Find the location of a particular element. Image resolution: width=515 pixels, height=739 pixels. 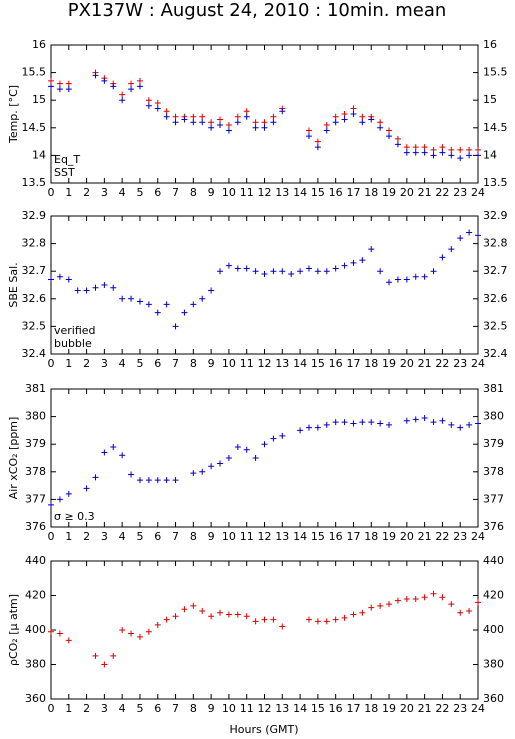

annotation: σ ≥ 0.3 is located at coordinates (74, 516).